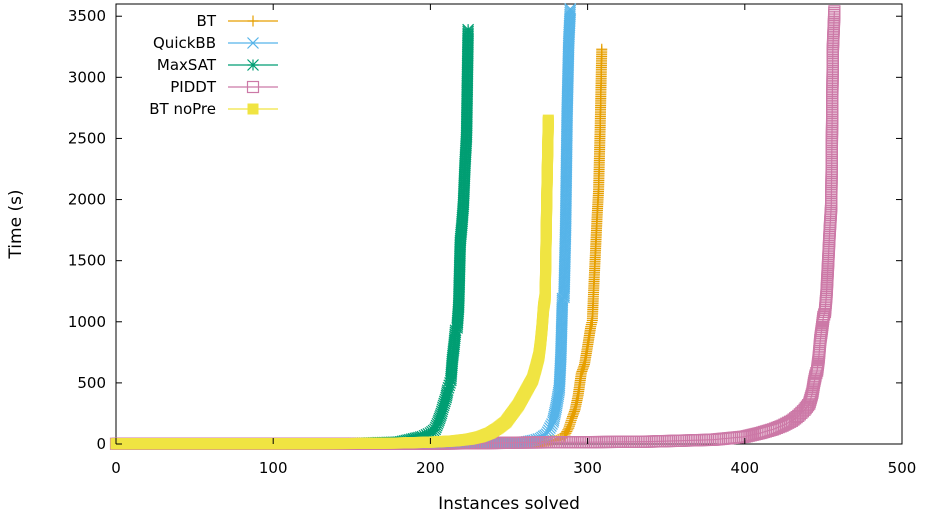 This screenshot has width=925, height=523. What do you see at coordinates (253, 21) in the screenshot?
I see `legend-marker-bt` at bounding box center [253, 21].